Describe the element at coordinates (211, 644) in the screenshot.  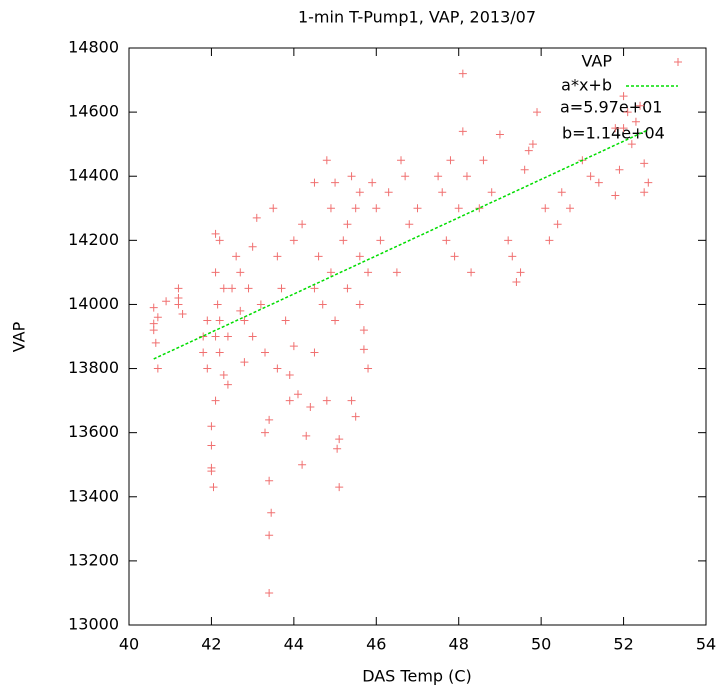
I see `x-tick-label: 42` at that location.